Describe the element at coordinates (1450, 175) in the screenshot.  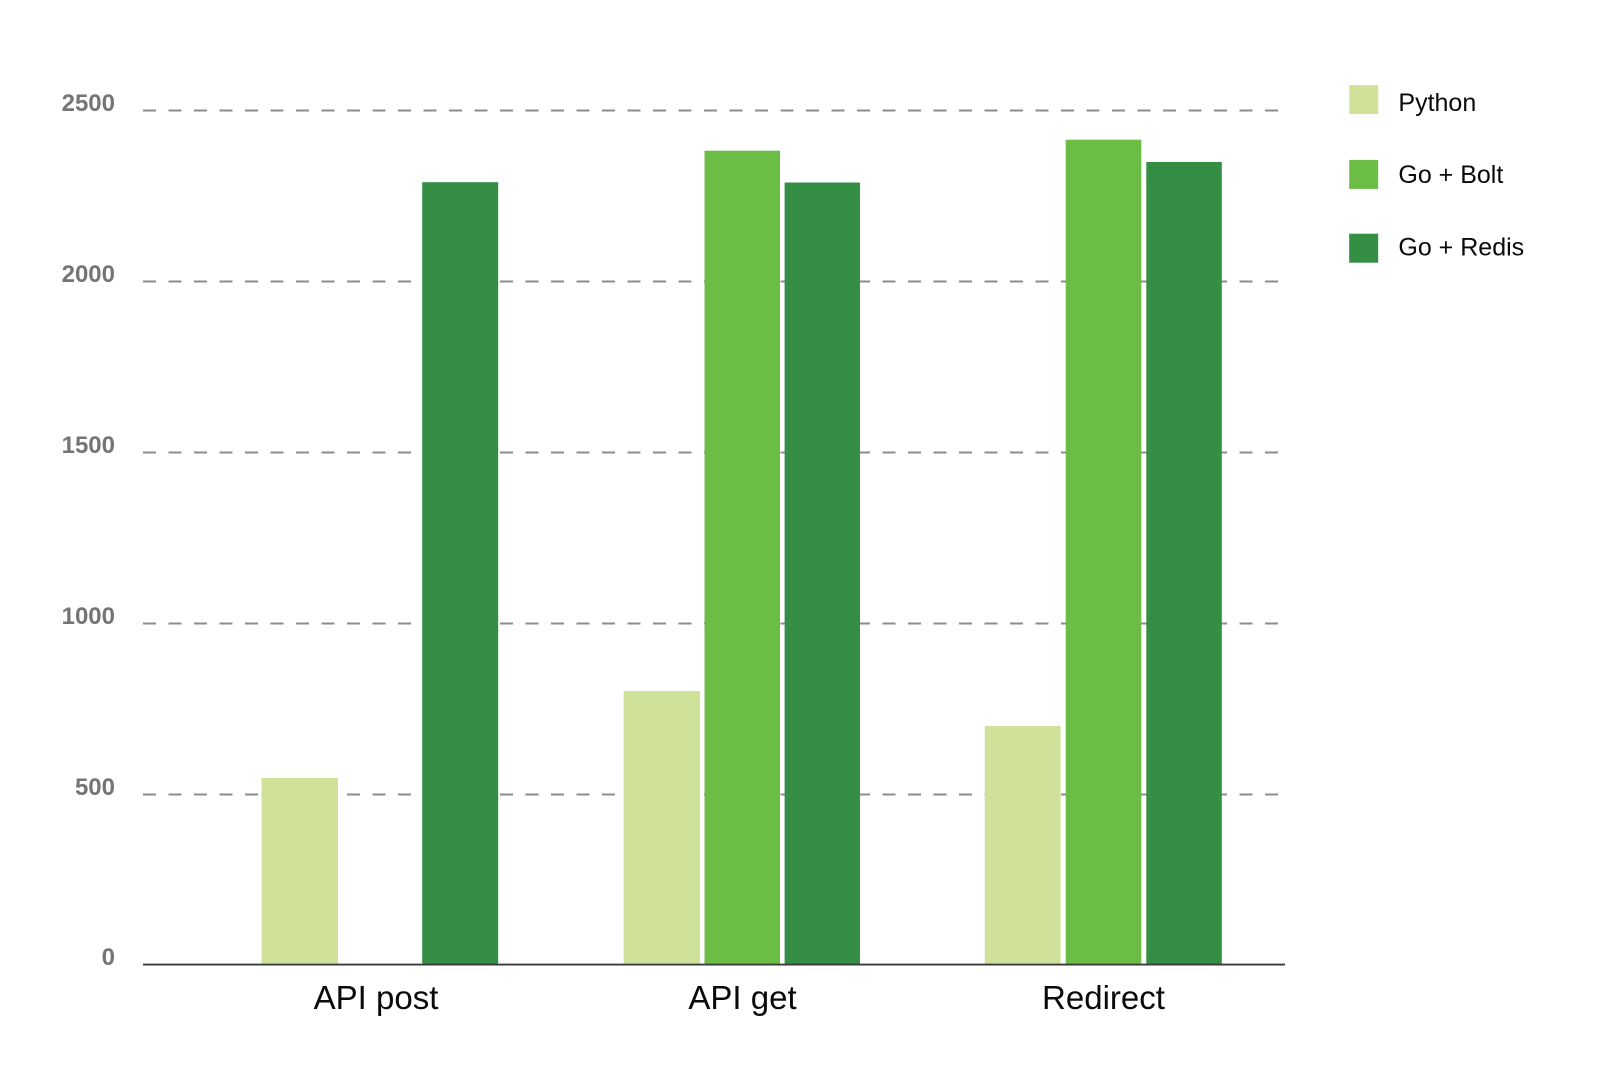
I see `svg-text: Go + Bolt` at that location.